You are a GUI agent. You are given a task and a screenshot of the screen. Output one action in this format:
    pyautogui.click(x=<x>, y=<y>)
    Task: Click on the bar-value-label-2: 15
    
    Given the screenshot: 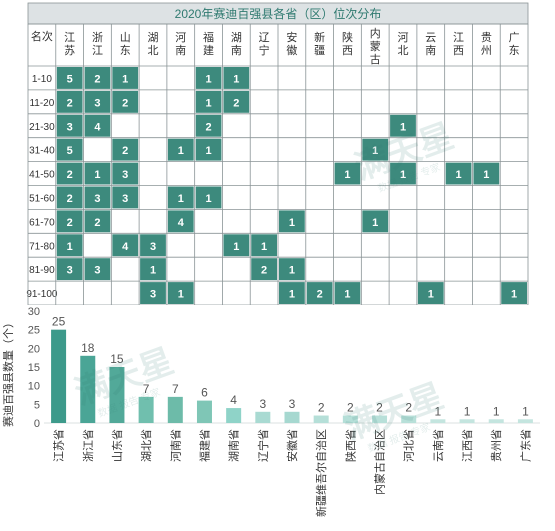 What is the action you would take?
    pyautogui.click(x=117, y=359)
    